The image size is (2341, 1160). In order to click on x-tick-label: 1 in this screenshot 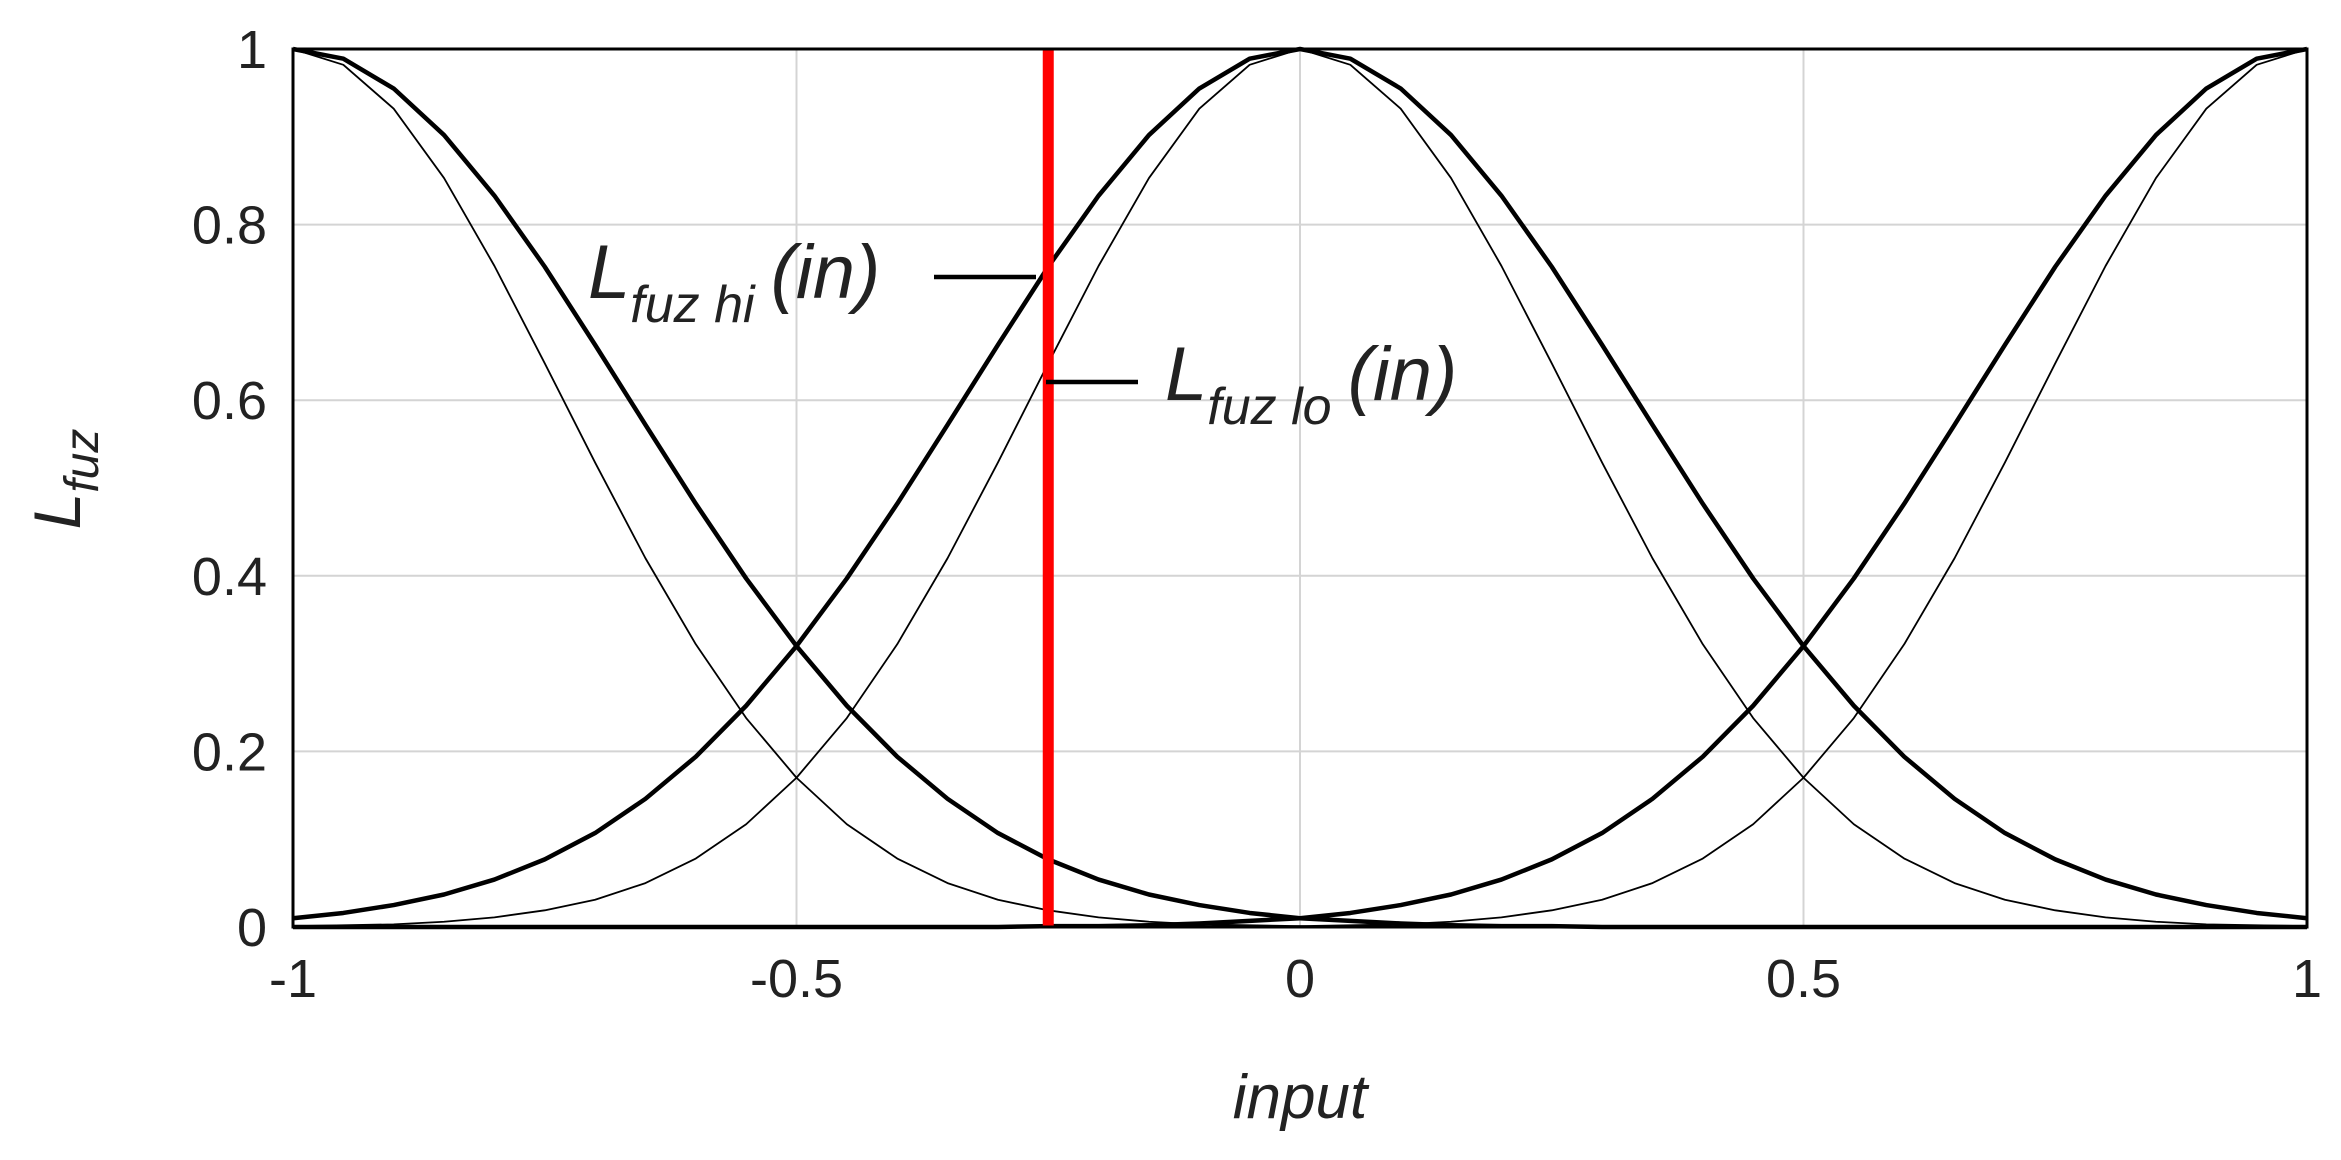, I will do `click(2307, 979)`.